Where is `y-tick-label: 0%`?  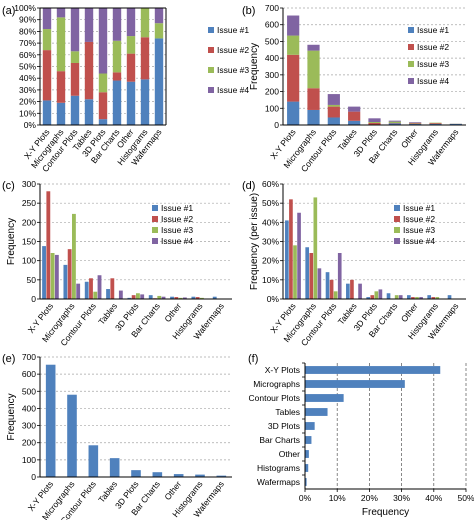 y-tick-label: 0% is located at coordinates (273, 299).